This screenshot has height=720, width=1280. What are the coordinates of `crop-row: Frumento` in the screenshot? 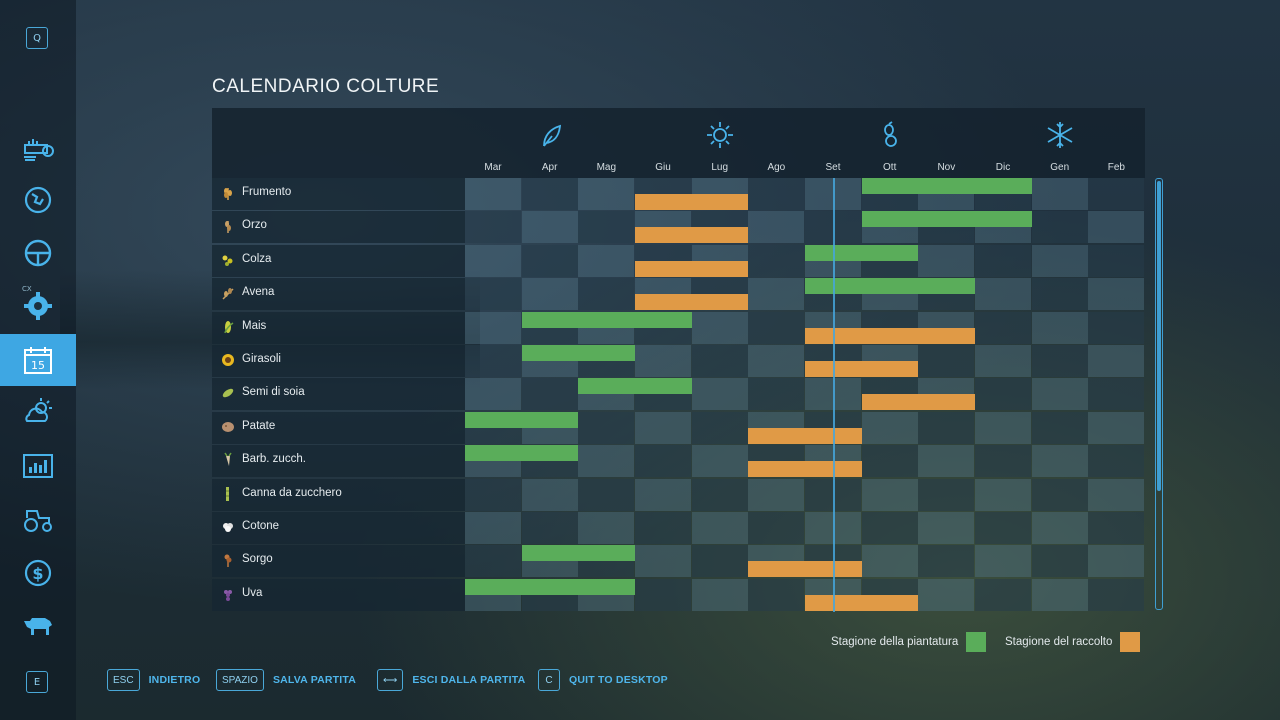 It's located at (678, 194).